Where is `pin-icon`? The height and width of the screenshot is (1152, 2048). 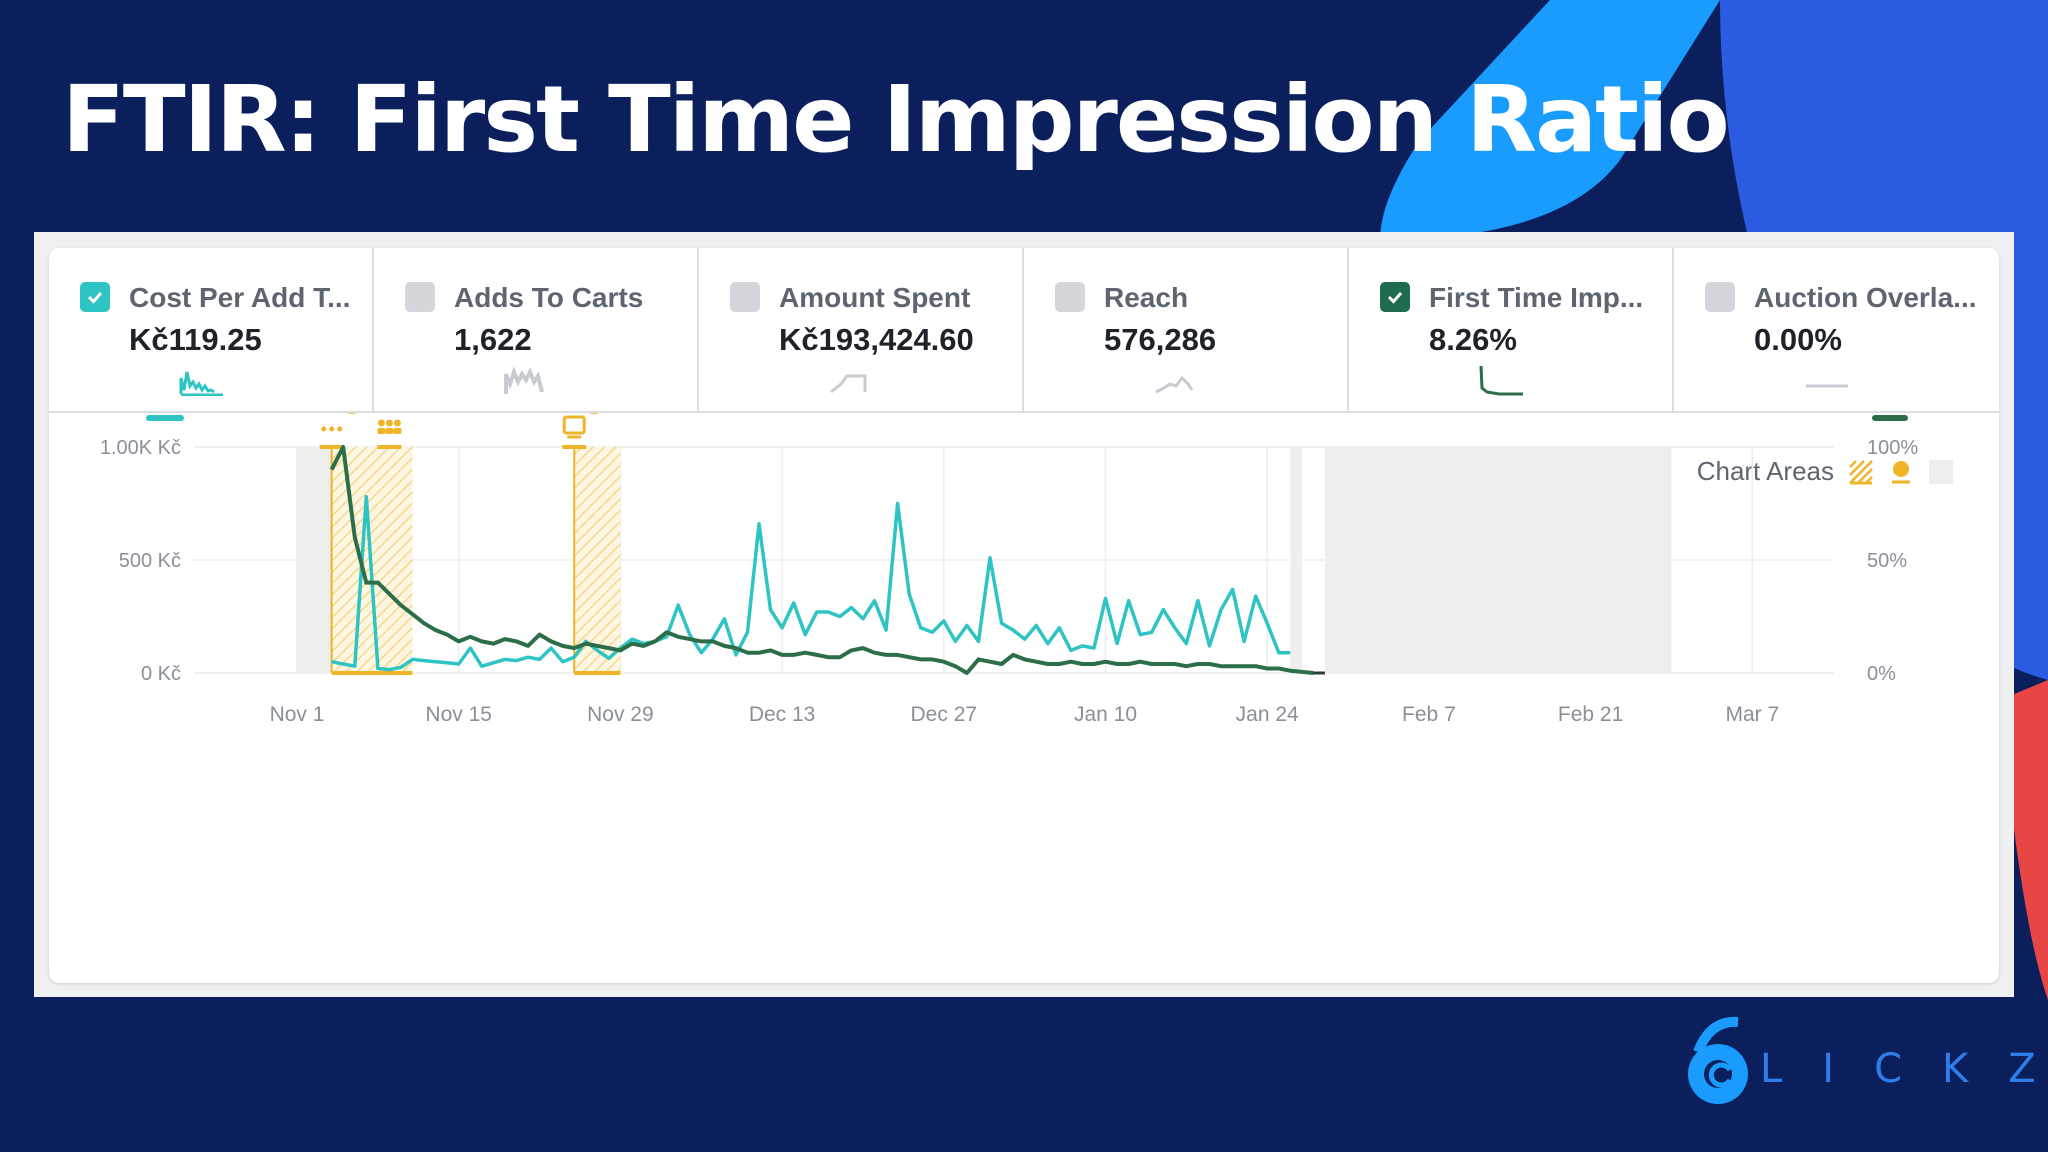 pin-icon is located at coordinates (1901, 472).